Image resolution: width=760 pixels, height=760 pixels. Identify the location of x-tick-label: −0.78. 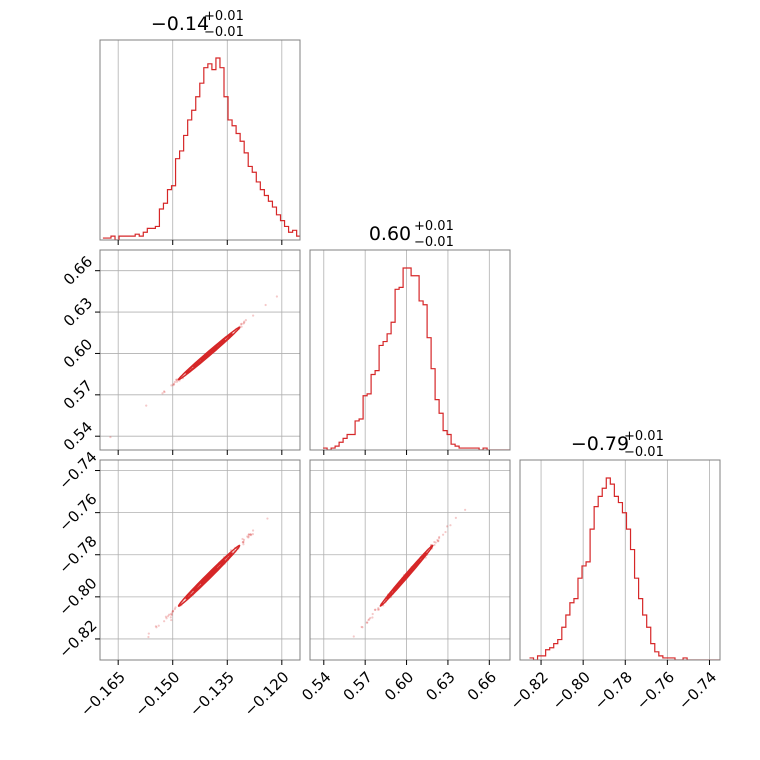
(613, 690).